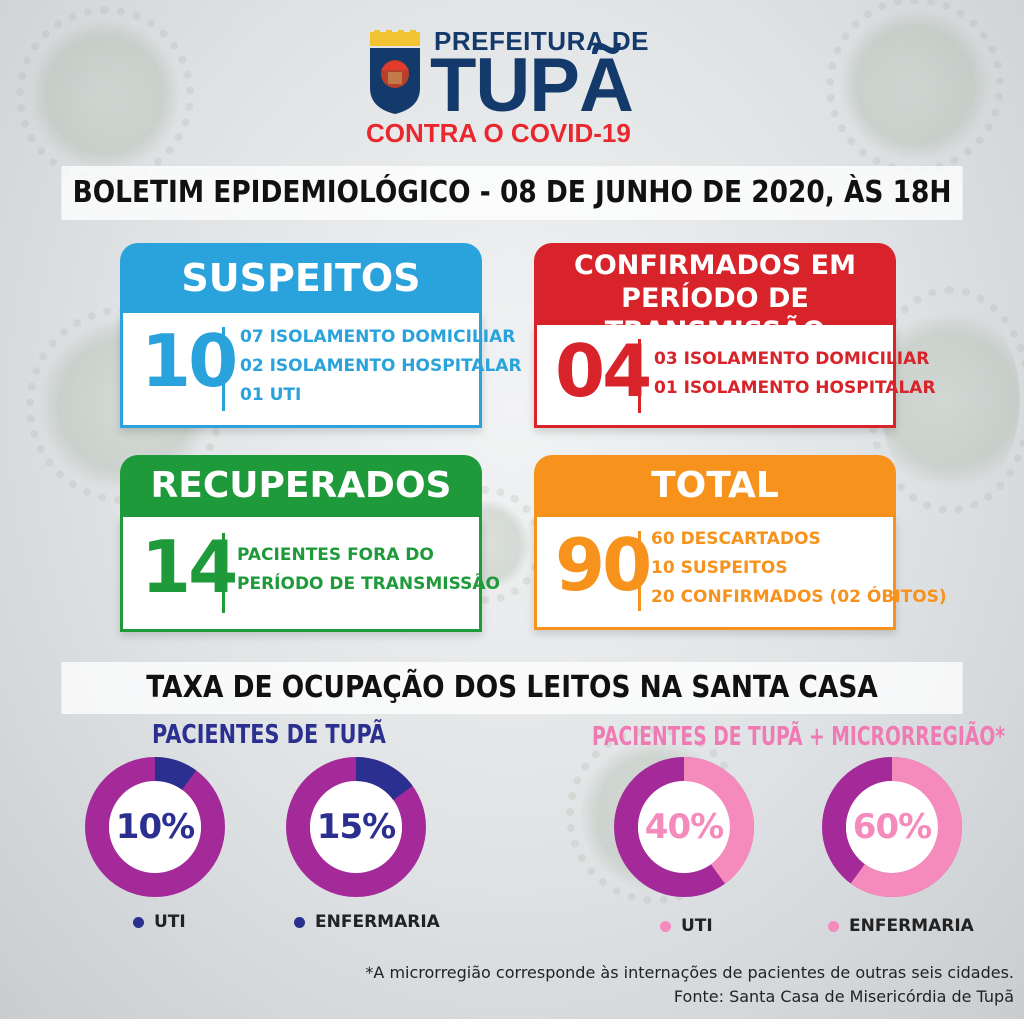 The width and height of the screenshot is (1024, 1019). I want to click on card-title: TOTAL ACUMULADO, so click(715, 511).